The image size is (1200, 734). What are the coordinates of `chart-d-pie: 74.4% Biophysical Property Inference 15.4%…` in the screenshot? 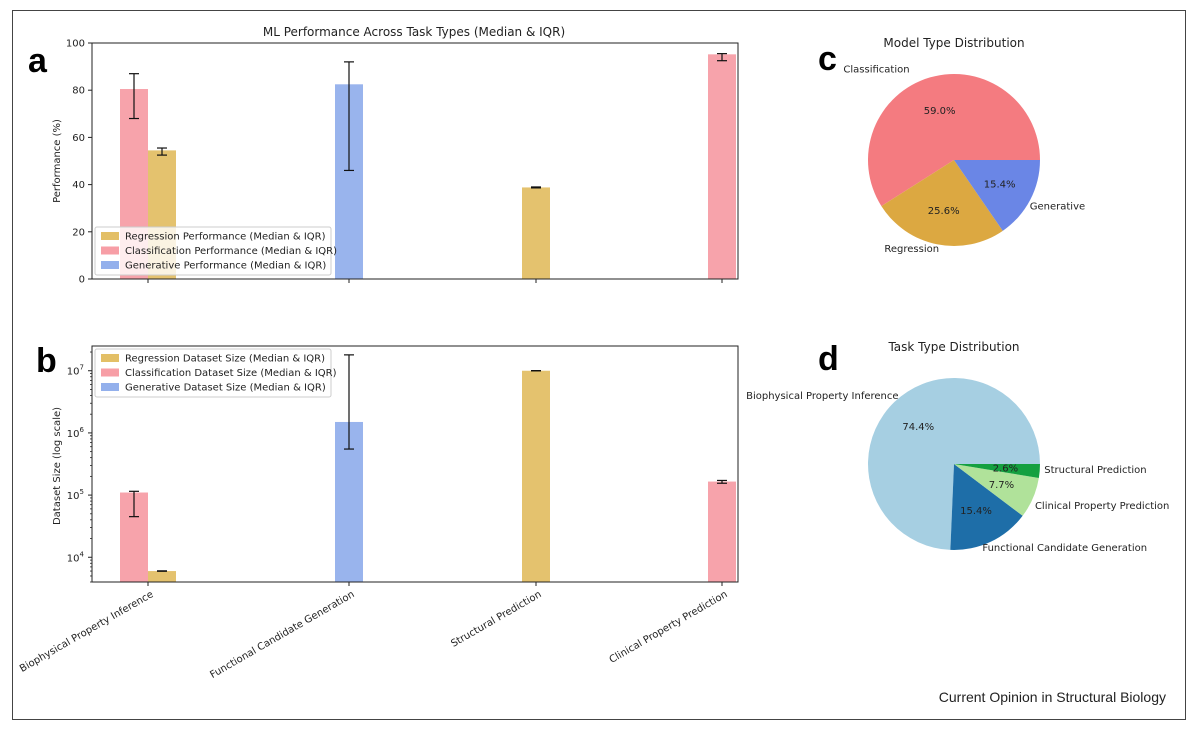 It's located at (957, 465).